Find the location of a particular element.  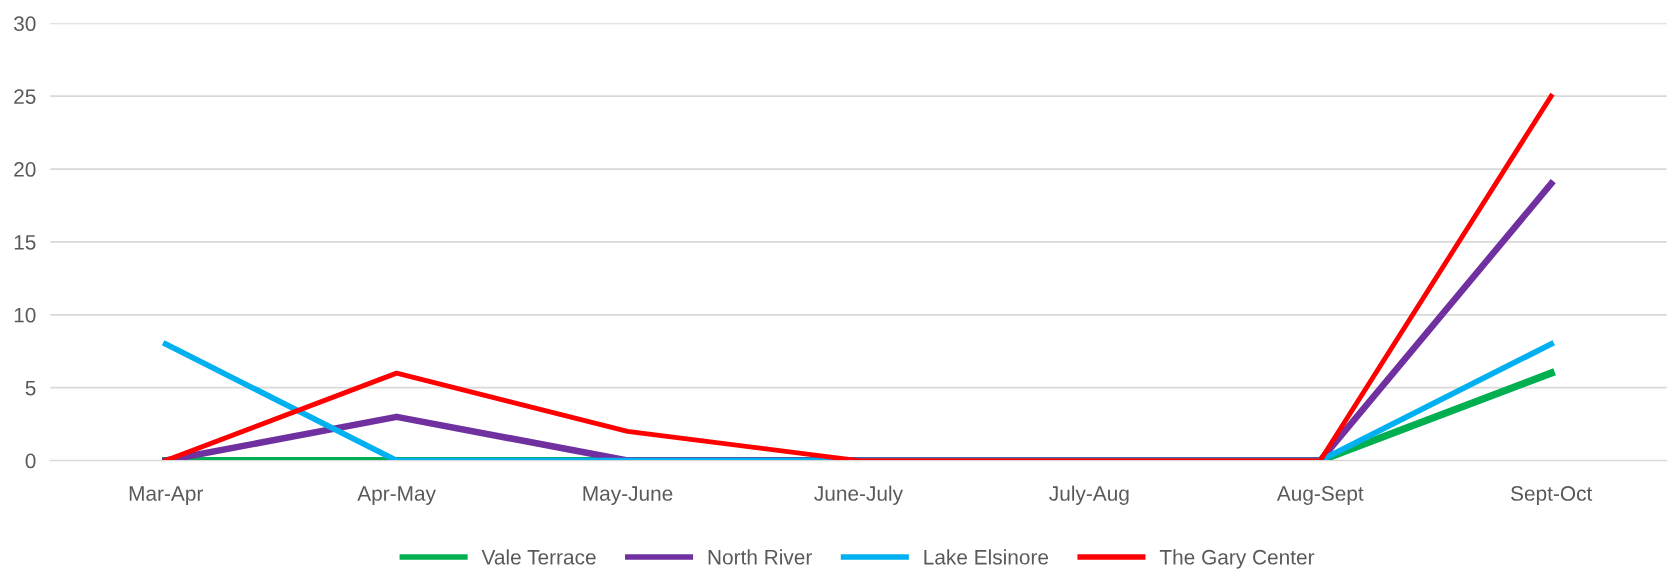

y-tick-label: 30 is located at coordinates (24, 24).